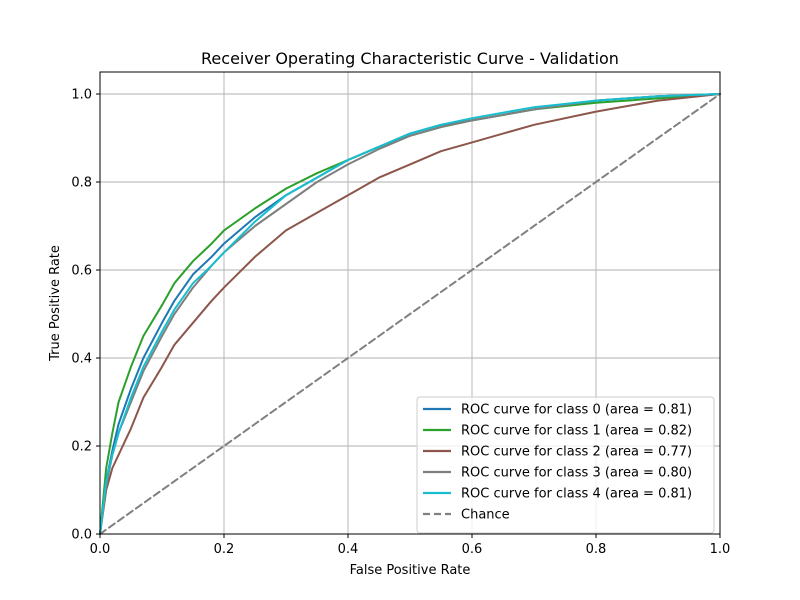 The height and width of the screenshot is (600, 800). Describe the element at coordinates (576, 431) in the screenshot. I see `legend-label: ROC curve for class 1 (area = 0.82)` at that location.